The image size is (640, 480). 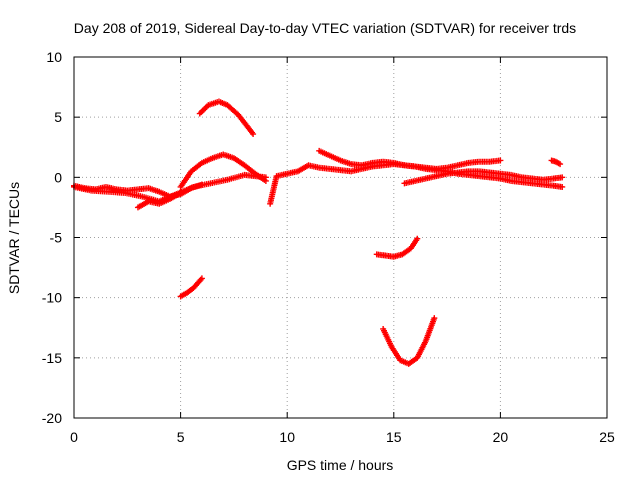 What do you see at coordinates (56, 238) in the screenshot?
I see `y-tick-label: -5` at bounding box center [56, 238].